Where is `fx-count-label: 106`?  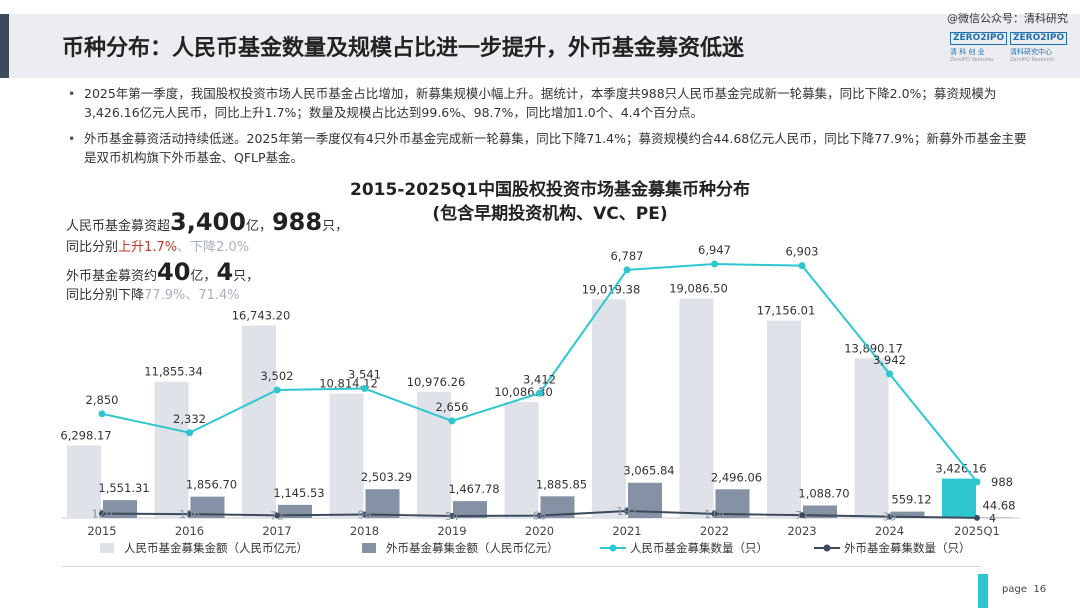
fx-count-label: 106 is located at coordinates (189, 514).